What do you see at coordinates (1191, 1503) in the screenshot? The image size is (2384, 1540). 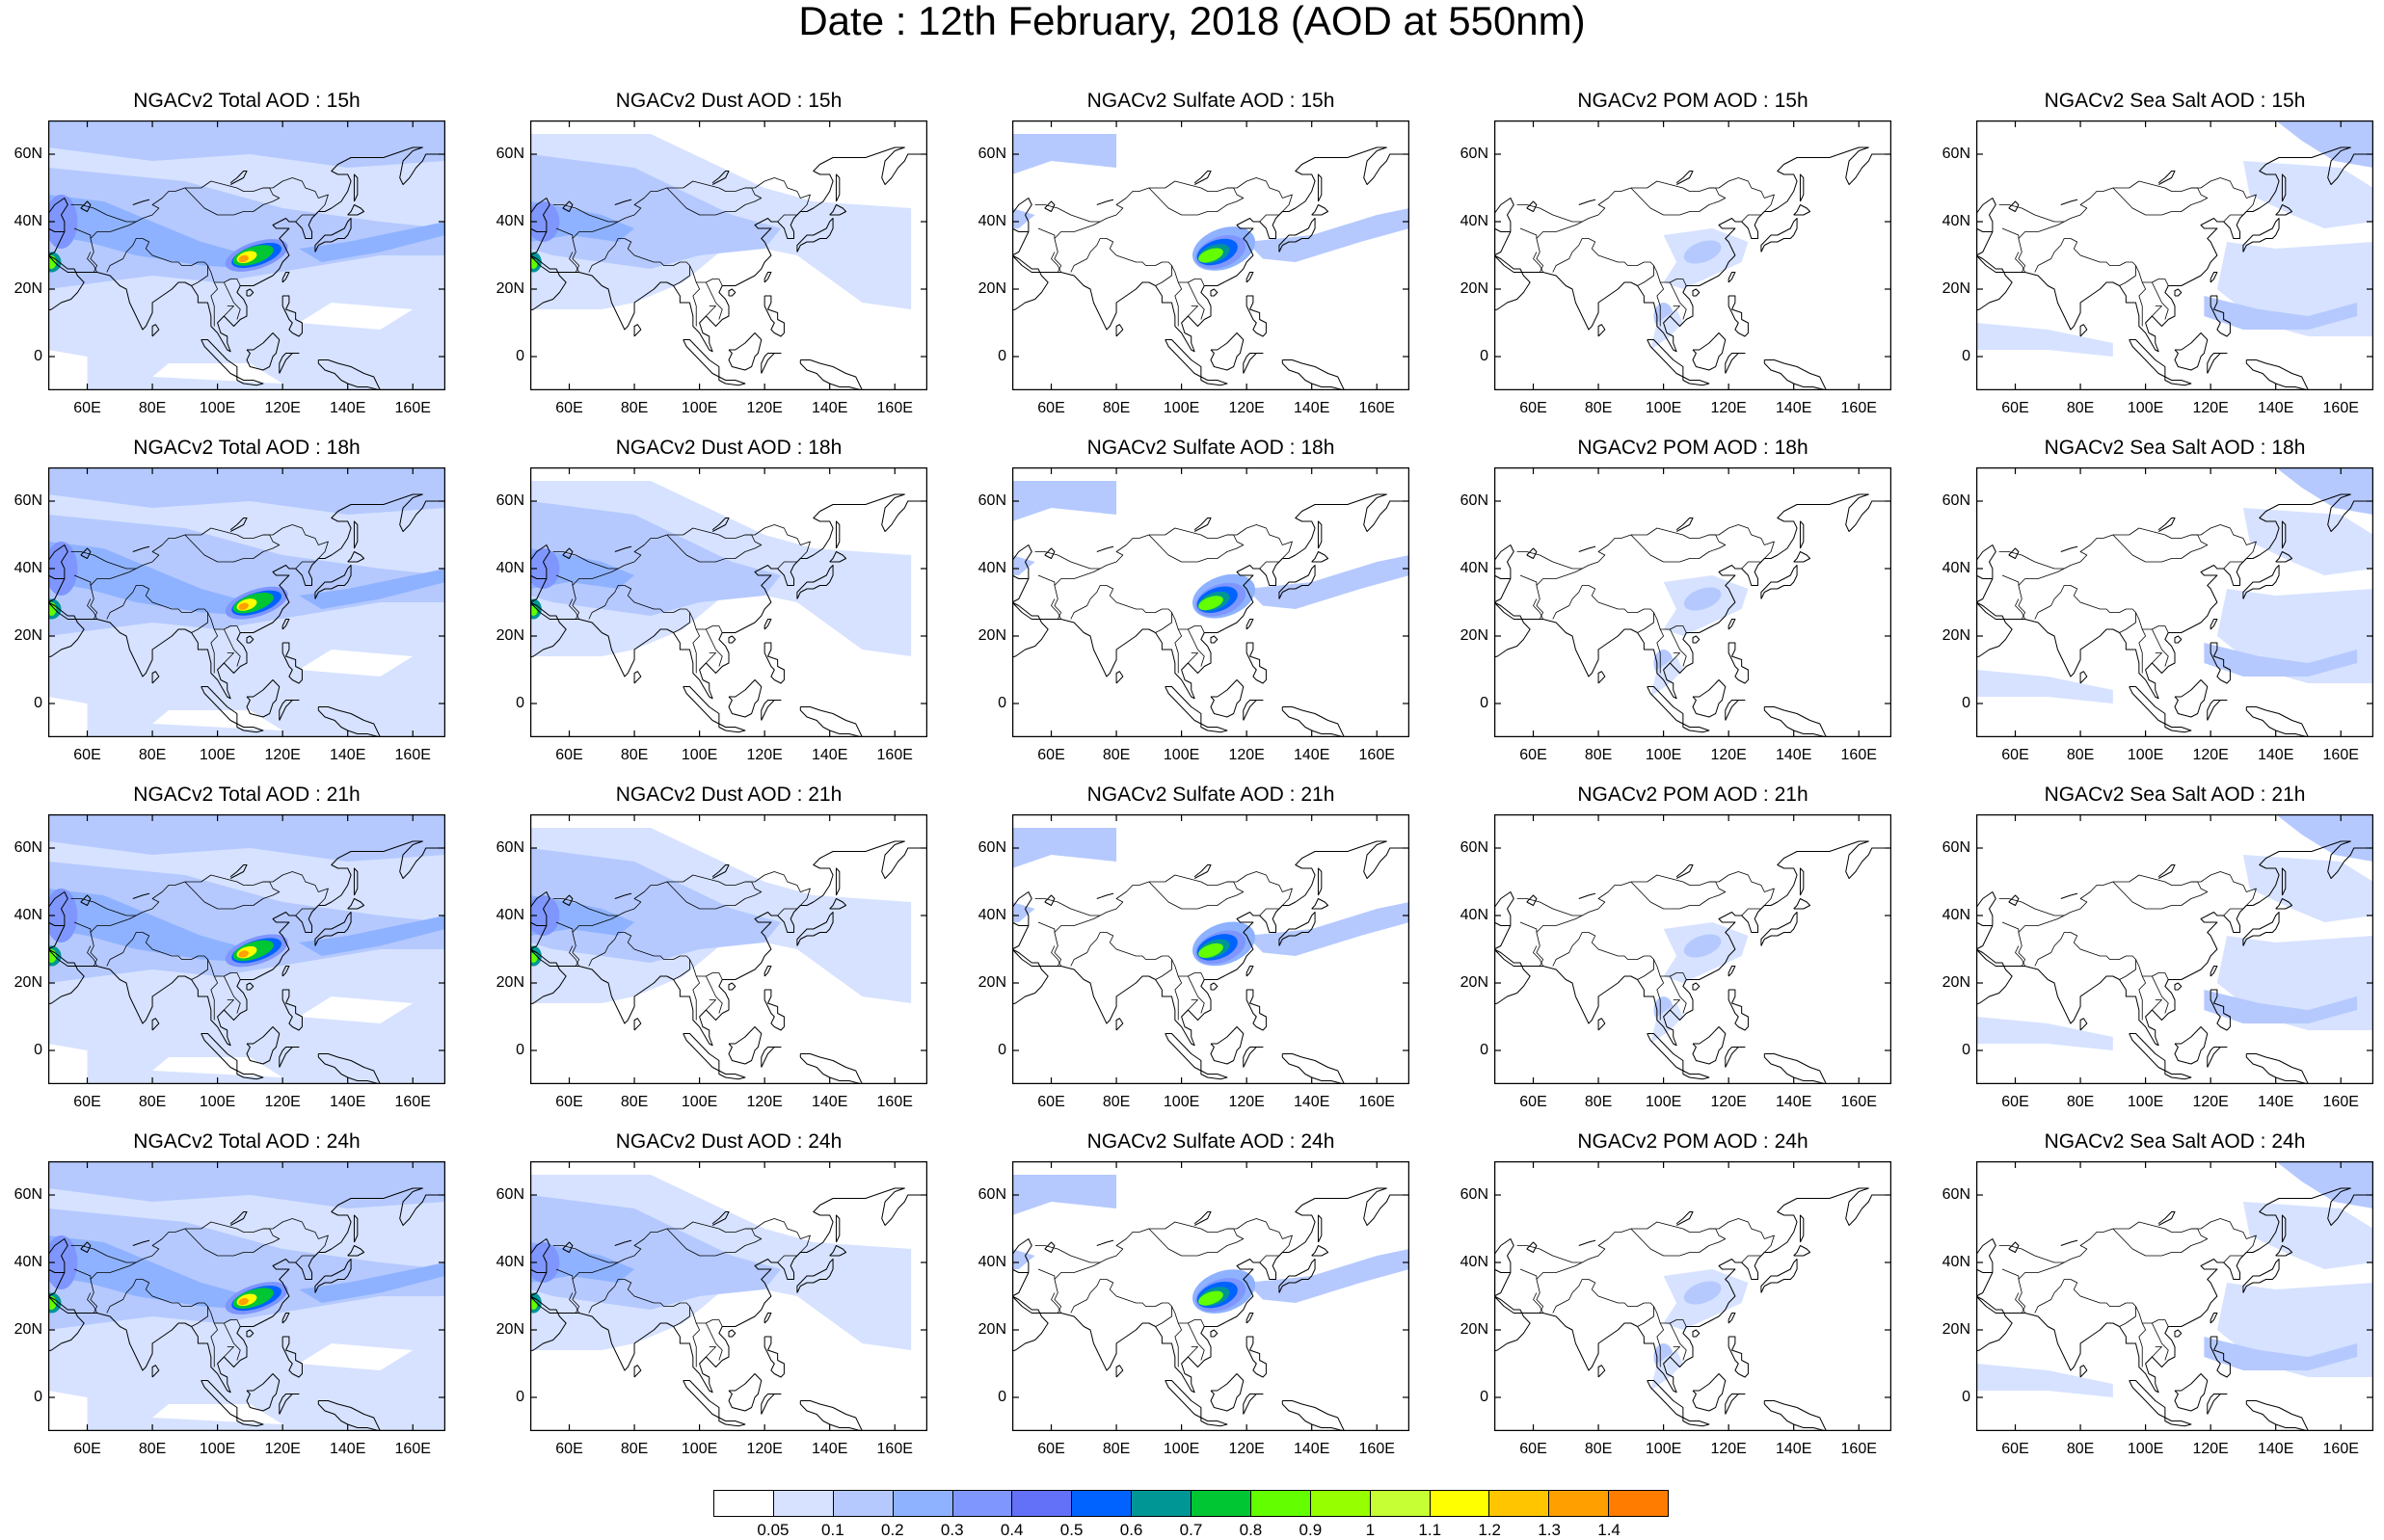 I see `colorbar` at bounding box center [1191, 1503].